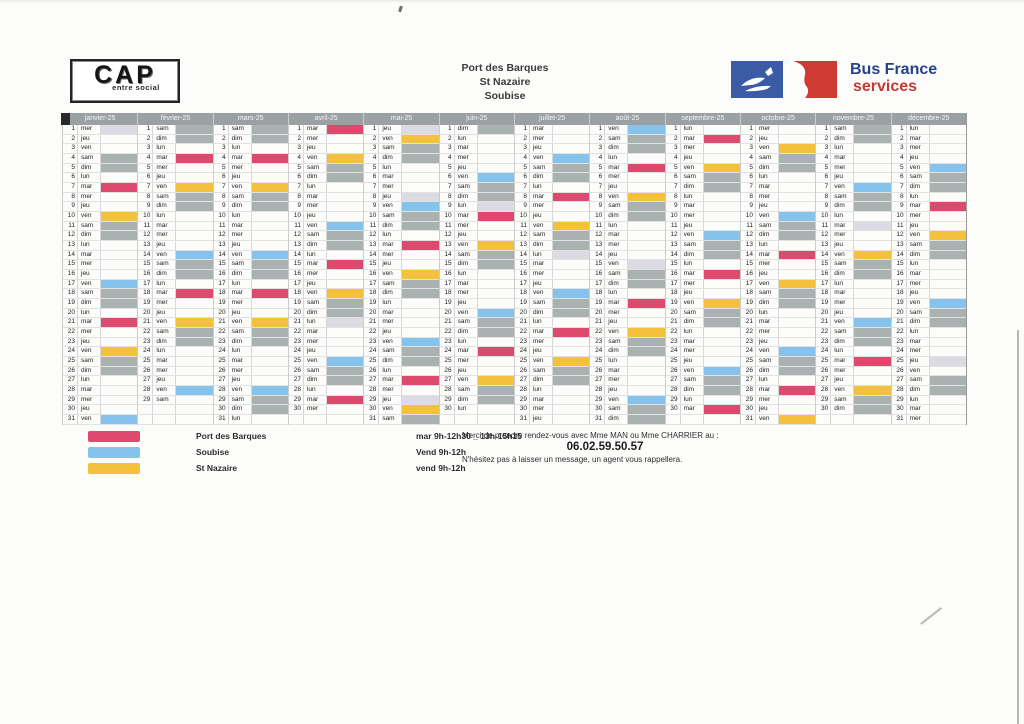 This screenshot has width=1024, height=724. I want to click on day-number: 9, so click(296, 207).